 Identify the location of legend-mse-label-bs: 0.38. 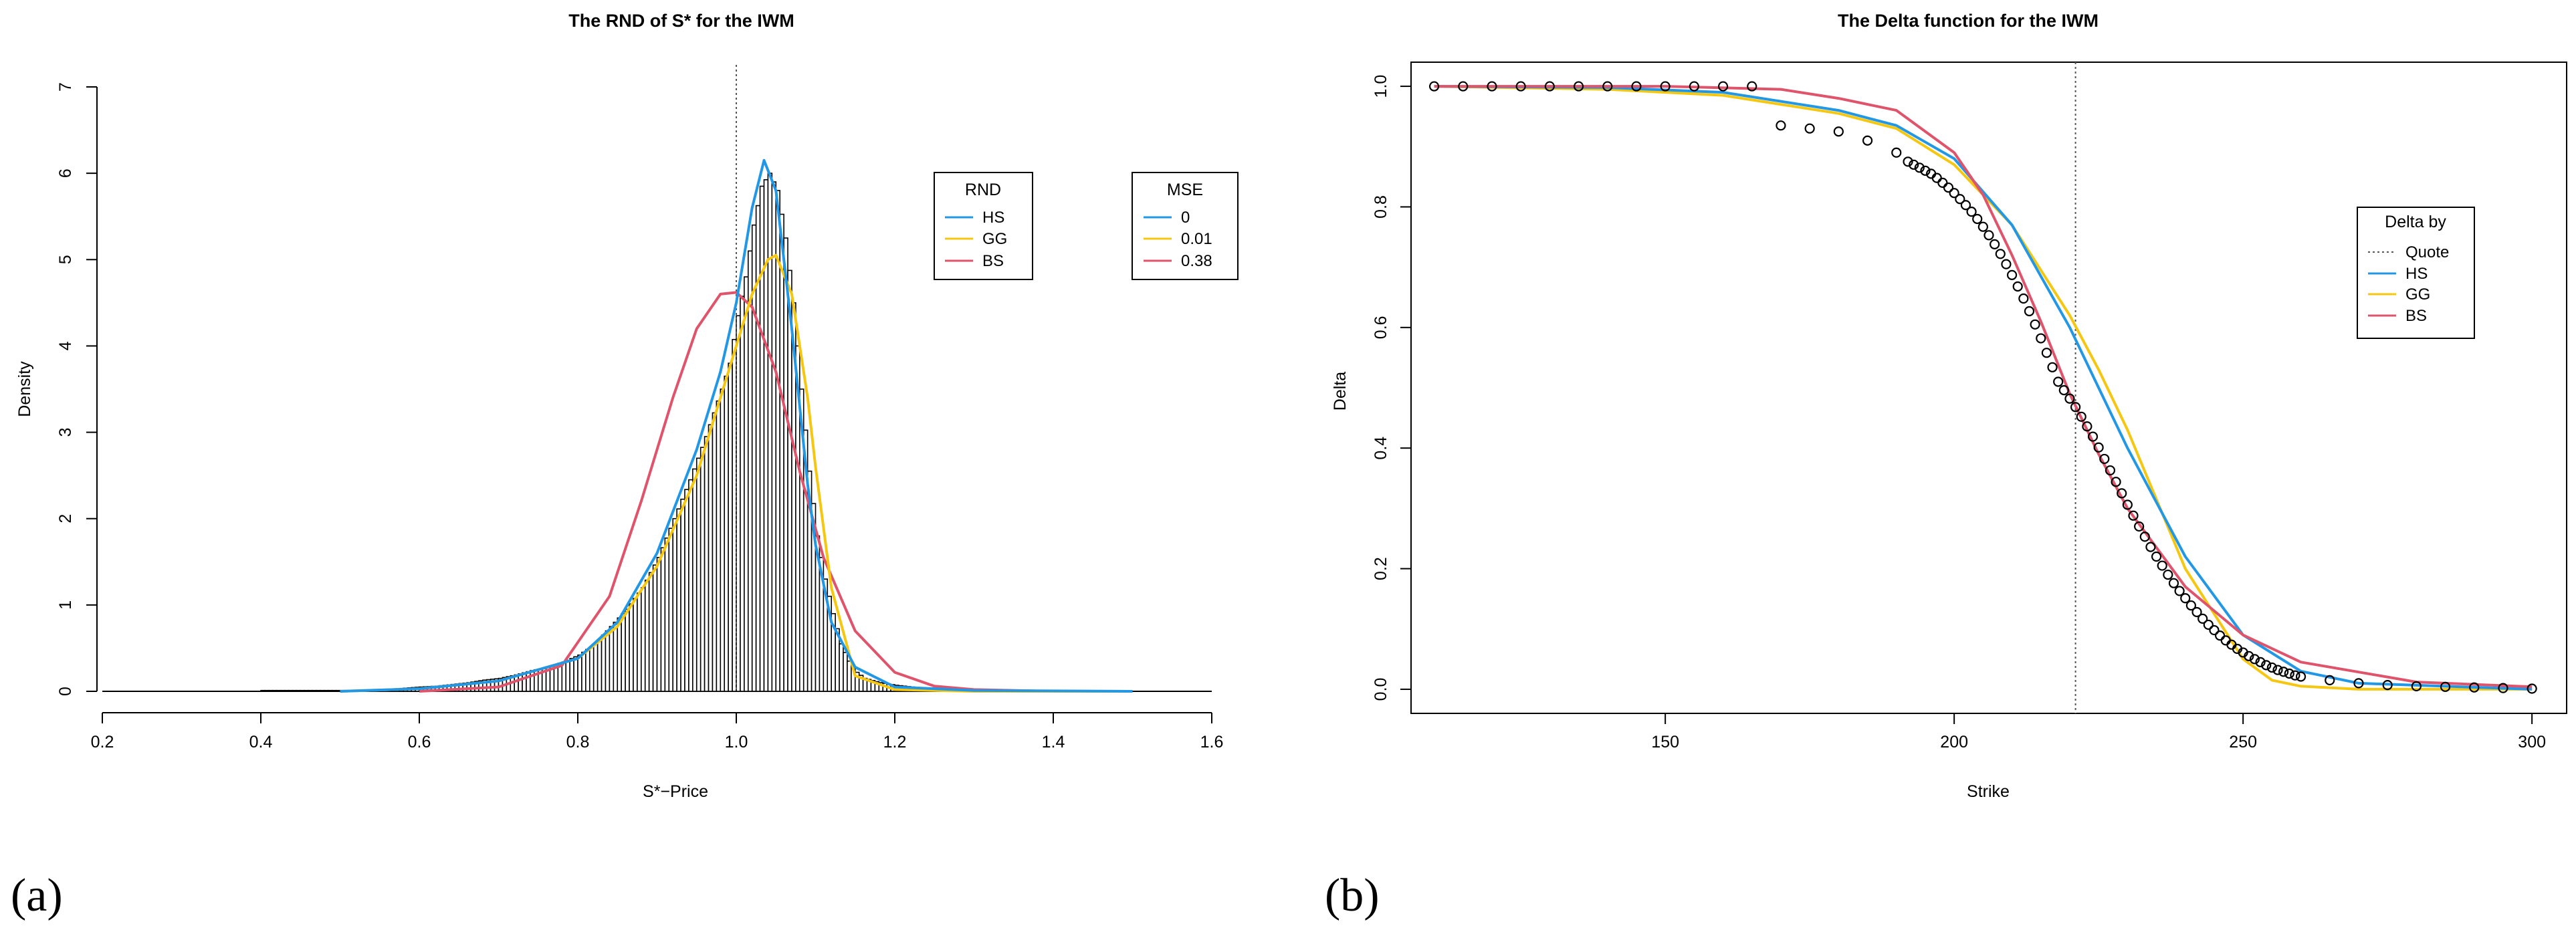
(1197, 261).